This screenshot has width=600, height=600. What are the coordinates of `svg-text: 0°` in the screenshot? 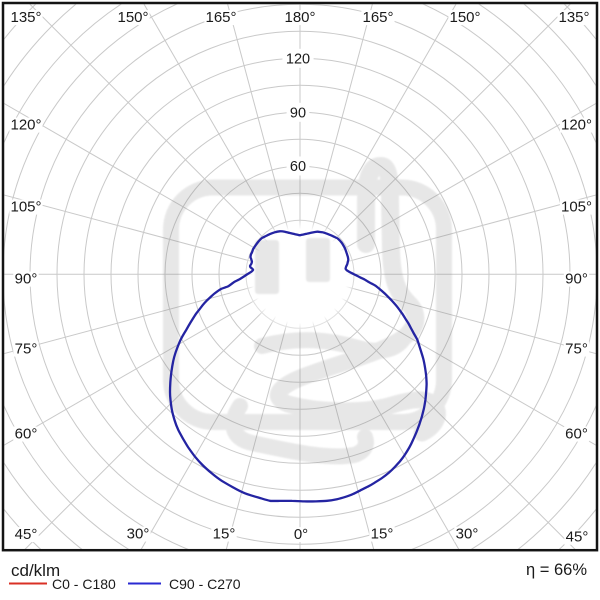 It's located at (301, 534).